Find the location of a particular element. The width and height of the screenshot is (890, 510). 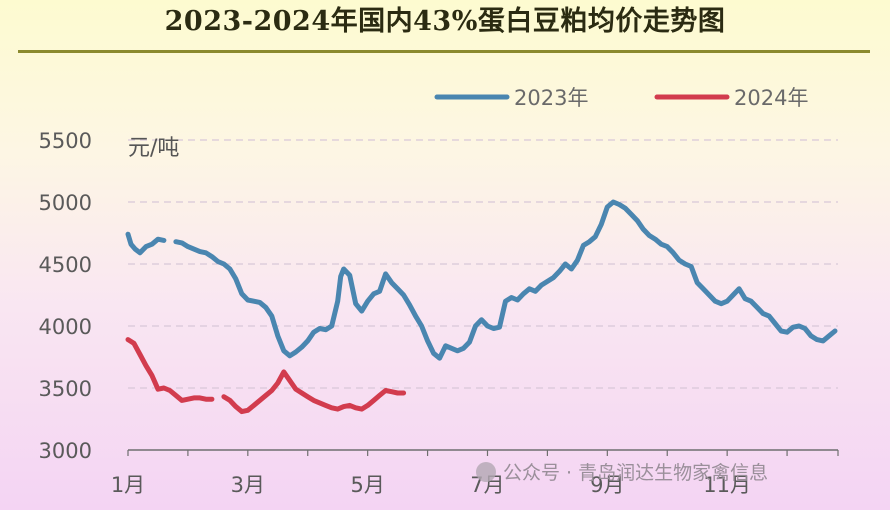

watermark: 公众号 · 青岛润达生物家禽信息 is located at coordinates (622, 473).